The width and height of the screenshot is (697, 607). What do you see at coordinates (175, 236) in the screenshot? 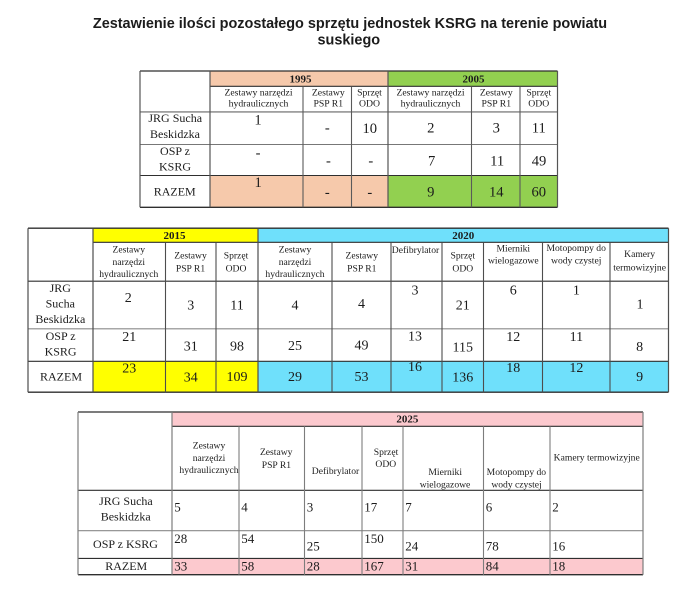
I see `svg-text: 2015` at bounding box center [175, 236].